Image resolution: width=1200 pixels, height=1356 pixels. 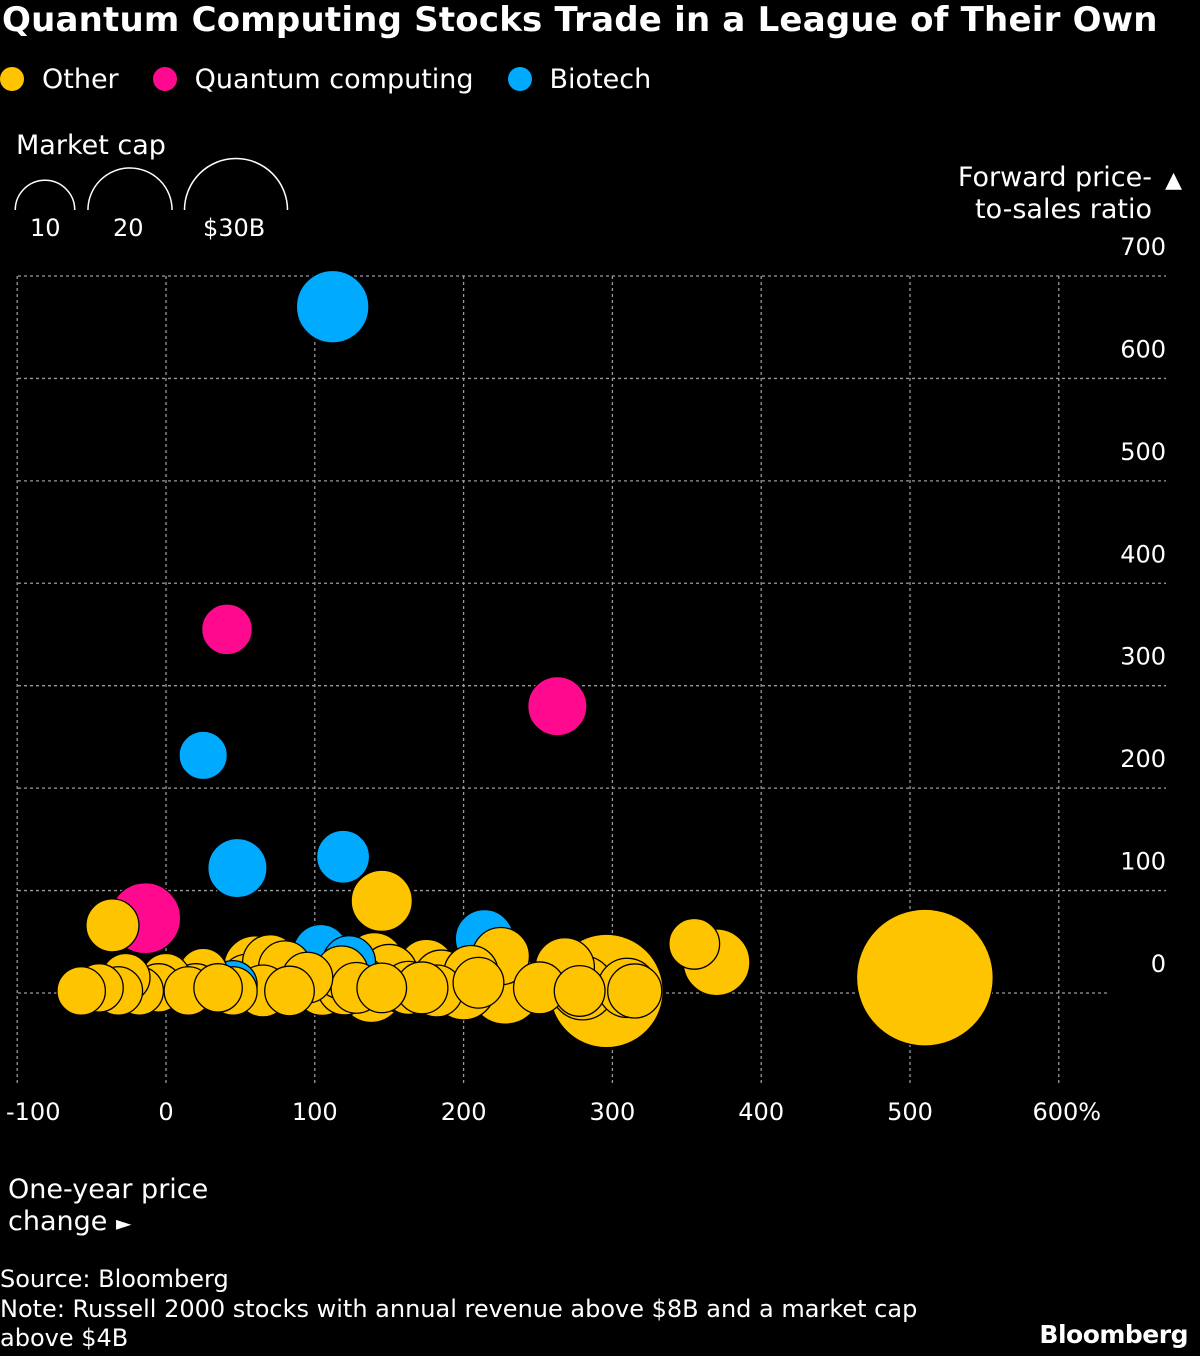 I want to click on legend-label-other: Other, so click(x=80, y=79).